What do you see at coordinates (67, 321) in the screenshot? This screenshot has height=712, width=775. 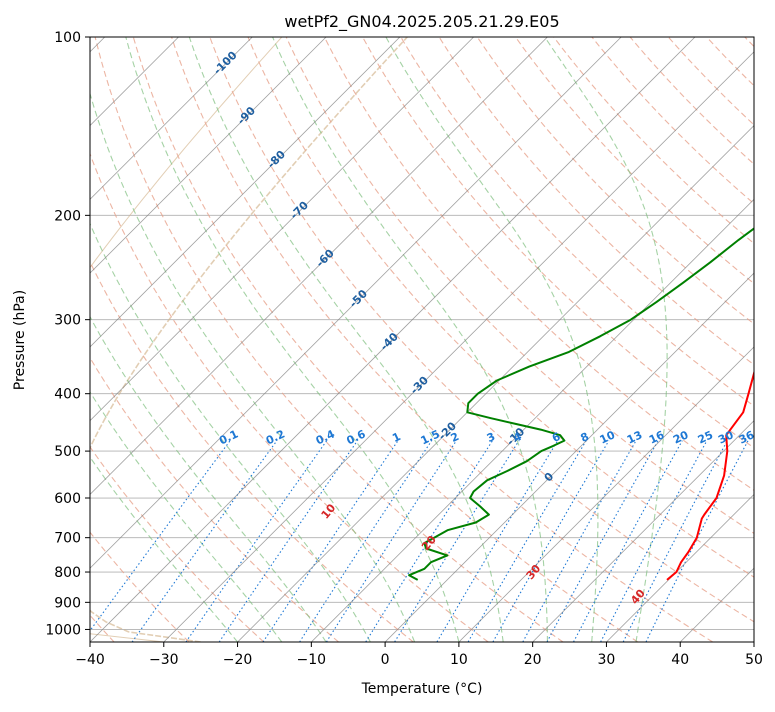 I see `y-tick-label: 300` at bounding box center [67, 321].